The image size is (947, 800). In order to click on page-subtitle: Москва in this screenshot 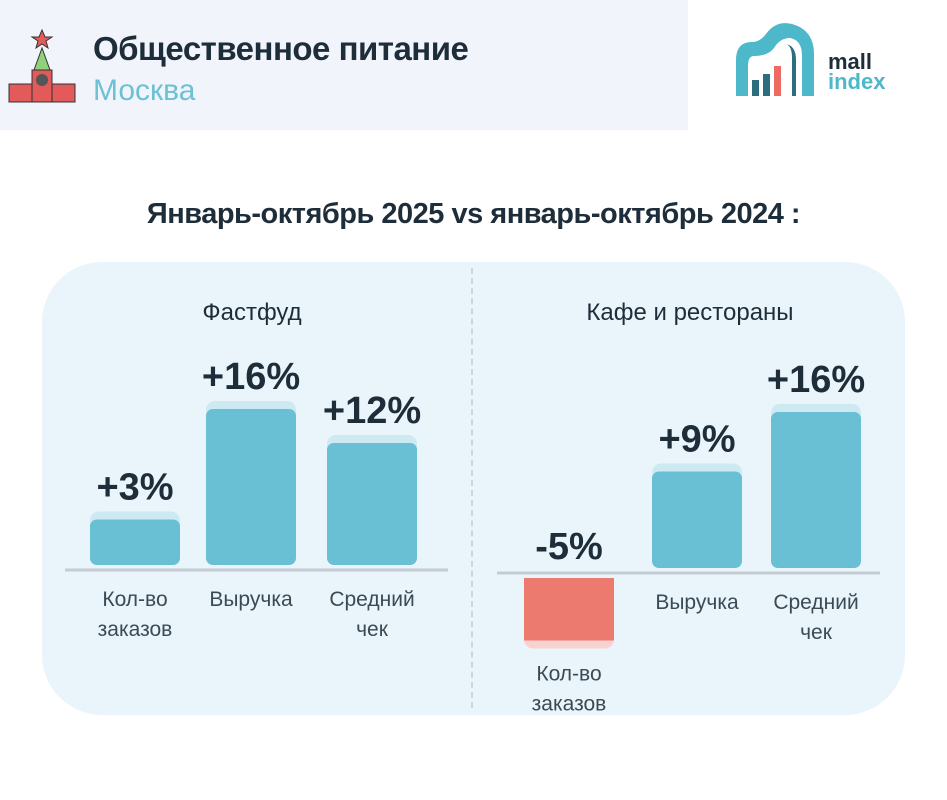, I will do `click(144, 90)`.